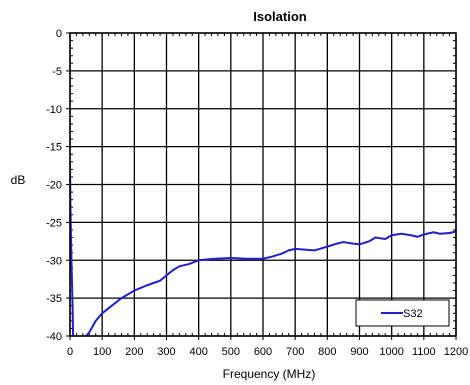  Describe the element at coordinates (359, 352) in the screenshot. I see `x-tick-label: 900` at that location.